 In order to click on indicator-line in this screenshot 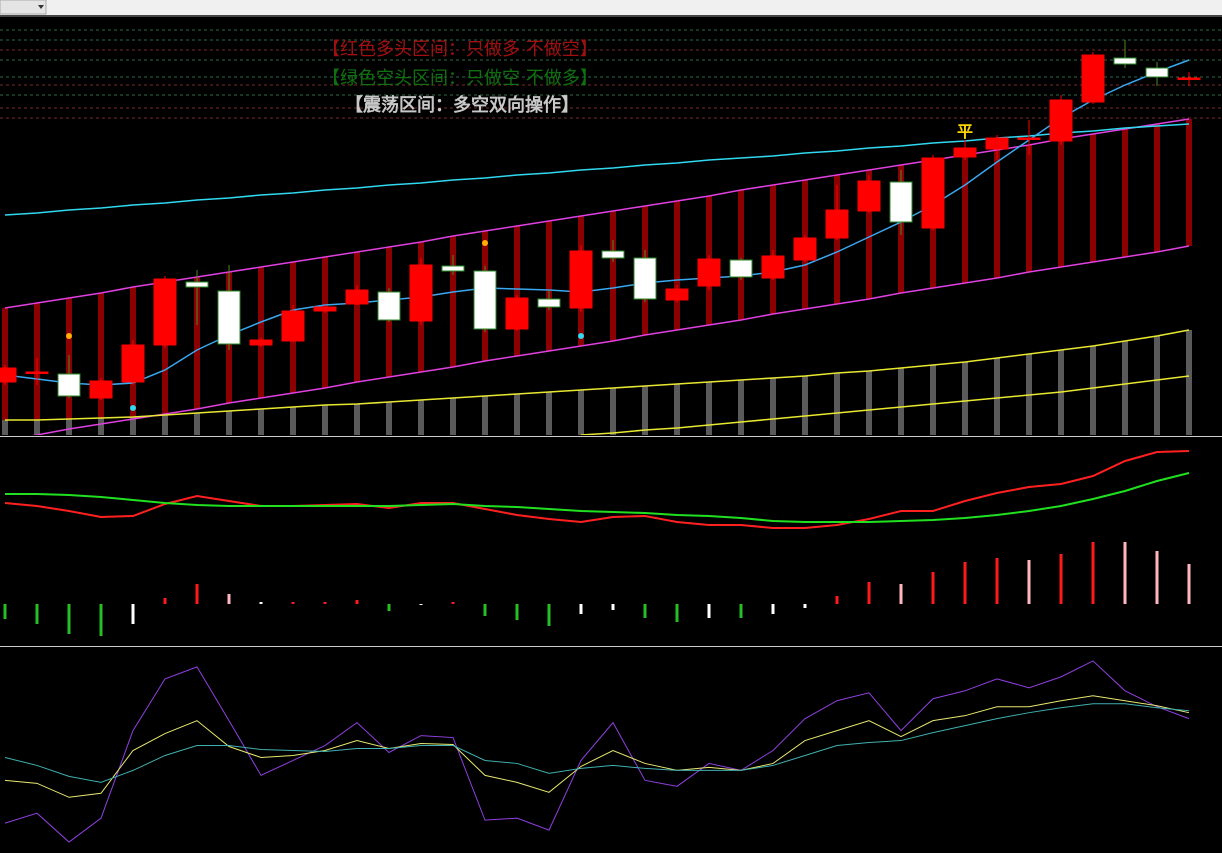, I will do `click(597, 489)`.